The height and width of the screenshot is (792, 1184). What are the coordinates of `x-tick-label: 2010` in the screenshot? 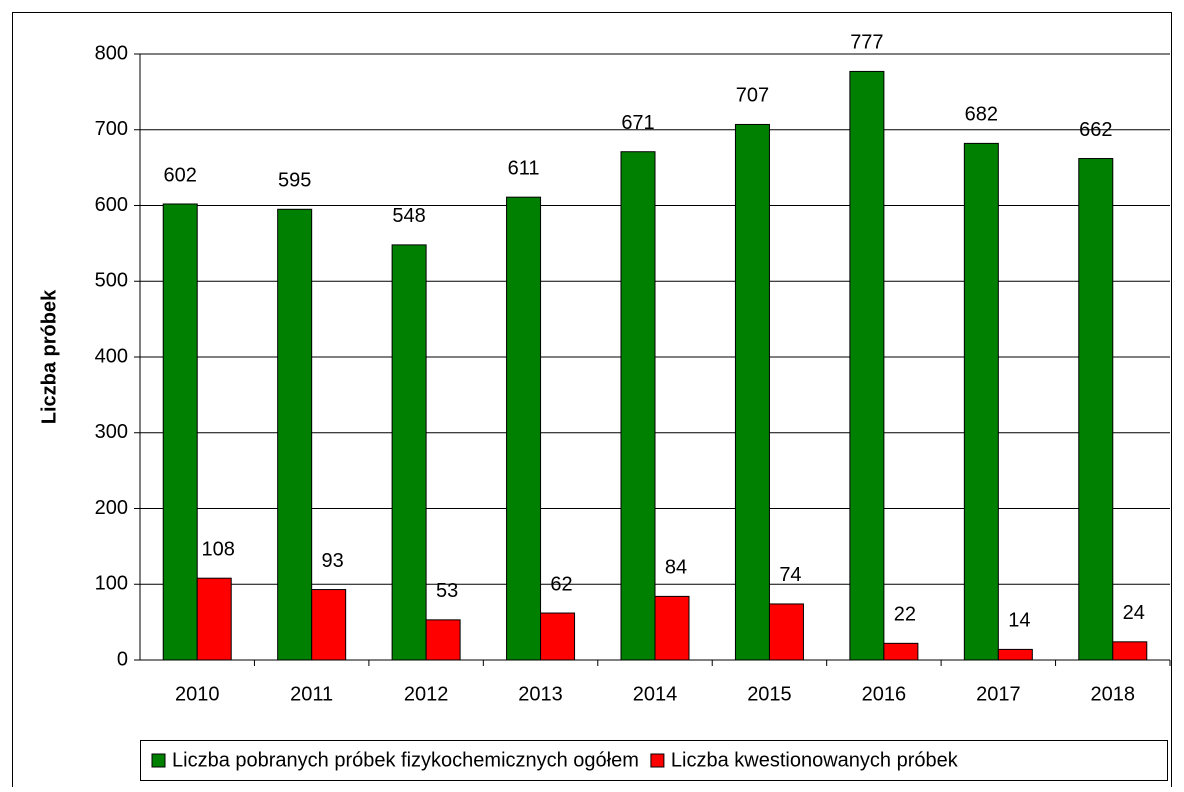 It's located at (197, 694).